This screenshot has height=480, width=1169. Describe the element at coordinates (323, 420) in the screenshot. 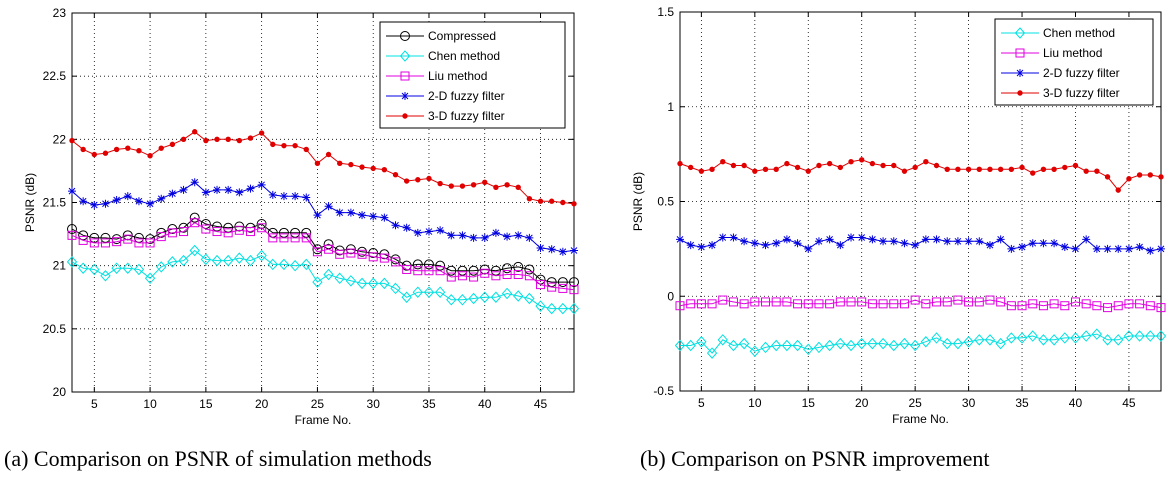

I see `x-axis-label: Frame No.` at that location.